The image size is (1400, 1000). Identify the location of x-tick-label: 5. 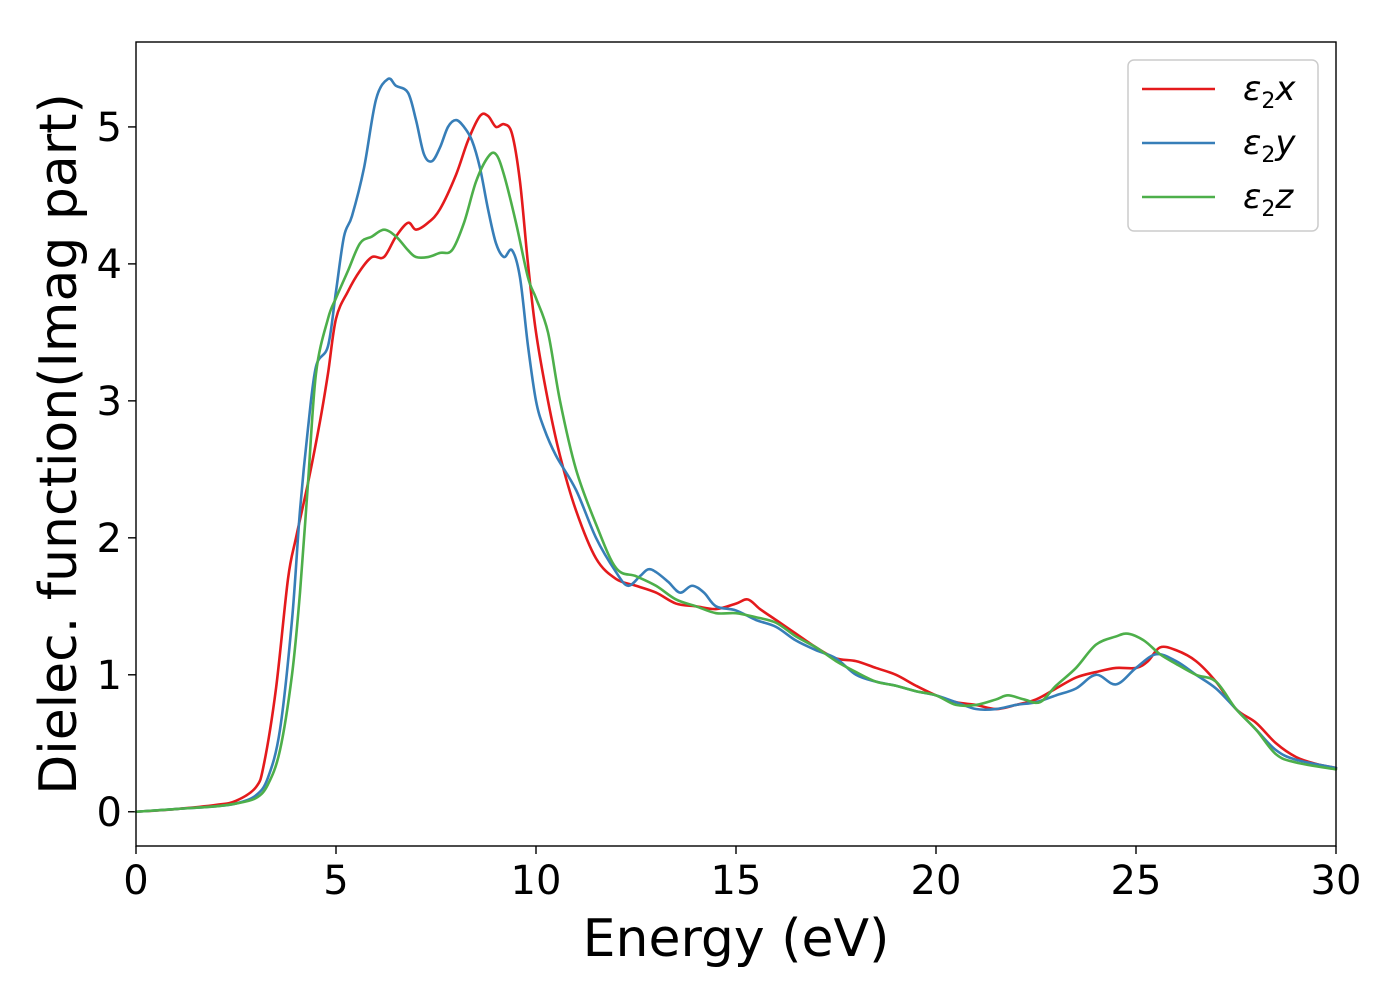
(335, 881).